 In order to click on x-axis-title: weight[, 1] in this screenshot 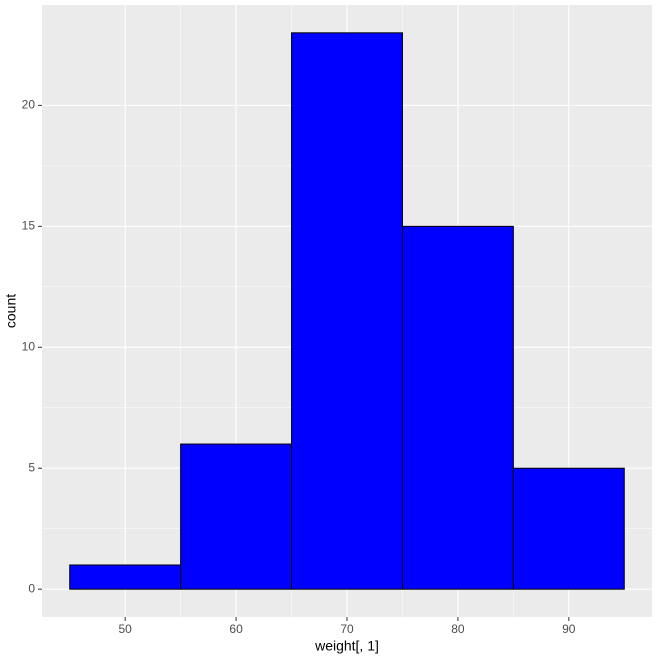, I will do `click(346, 646)`.